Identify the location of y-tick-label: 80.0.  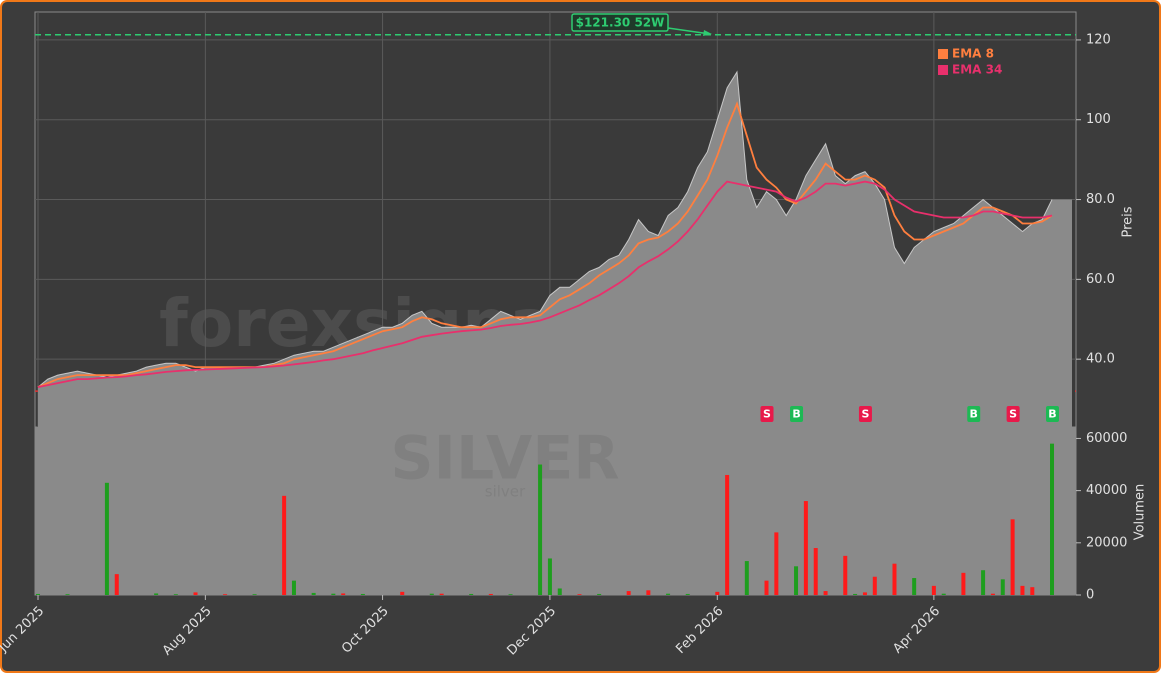
(1100, 199).